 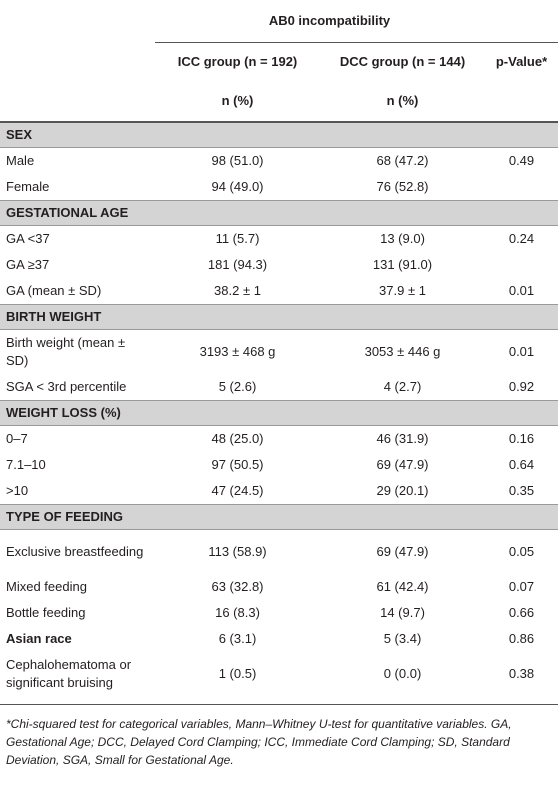 What do you see at coordinates (521, 438) in the screenshot?
I see `value-cell: 0.16` at bounding box center [521, 438].